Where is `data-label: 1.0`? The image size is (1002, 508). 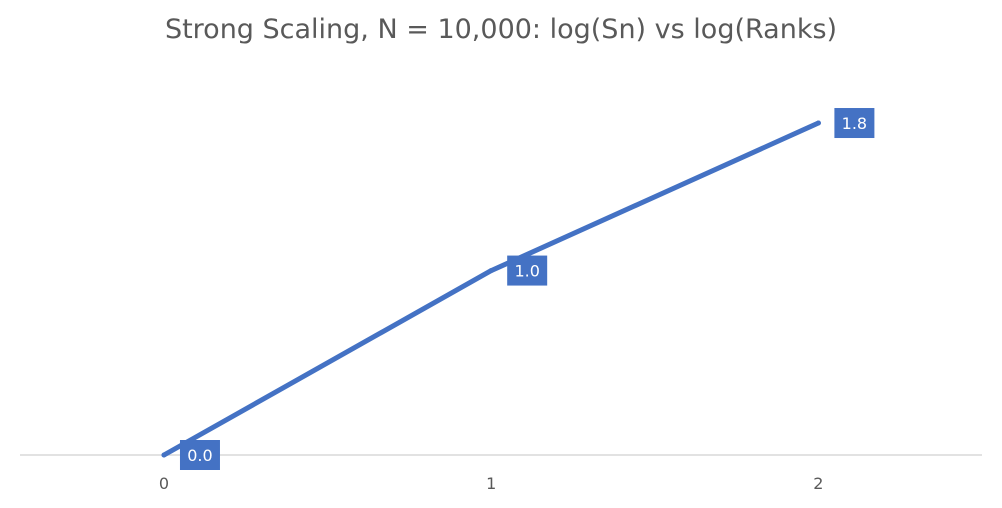 data-label: 1.0 is located at coordinates (527, 270).